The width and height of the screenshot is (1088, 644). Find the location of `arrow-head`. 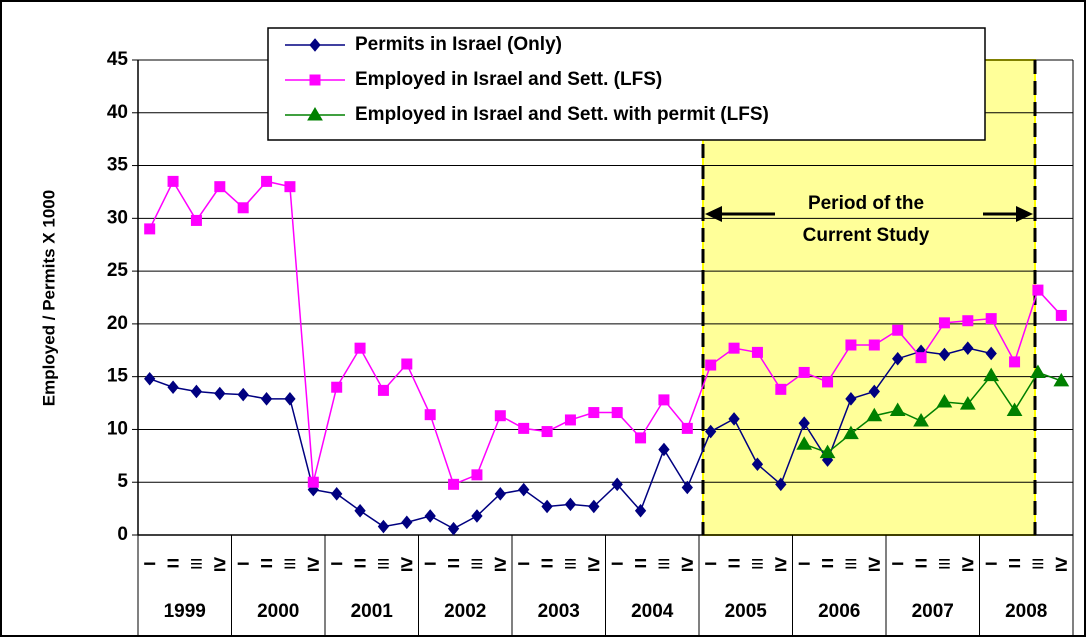

arrow-head is located at coordinates (1024, 214).